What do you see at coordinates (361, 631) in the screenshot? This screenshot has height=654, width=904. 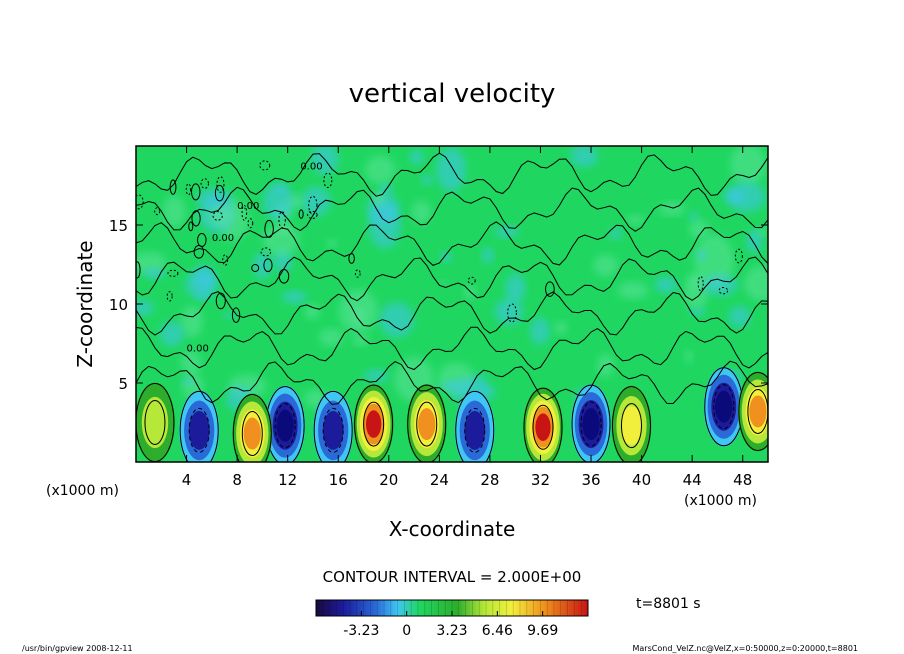 I see `colorbar-tick-label: -3.23` at bounding box center [361, 631].